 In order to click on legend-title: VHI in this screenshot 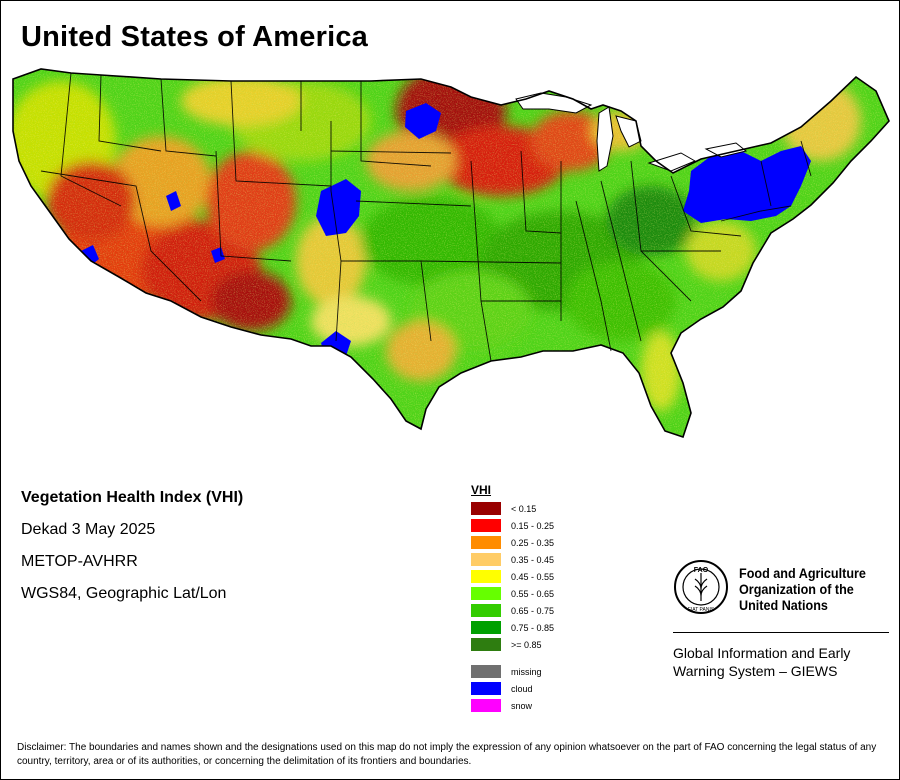, I will do `click(481, 490)`.